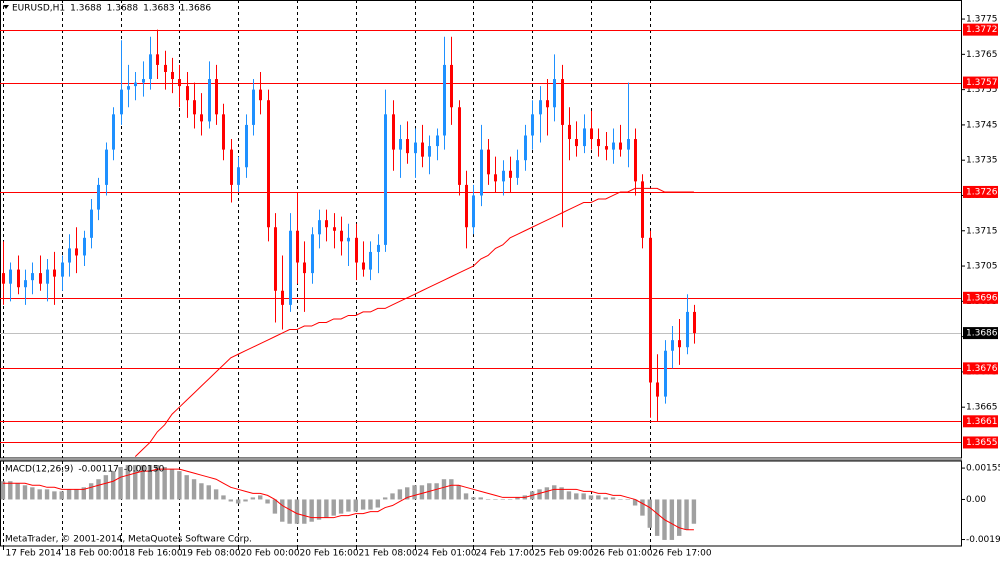 This screenshot has height=561, width=1000. What do you see at coordinates (39, 470) in the screenshot?
I see `macd-header-text: MACD(12,26,9)` at bounding box center [39, 470].